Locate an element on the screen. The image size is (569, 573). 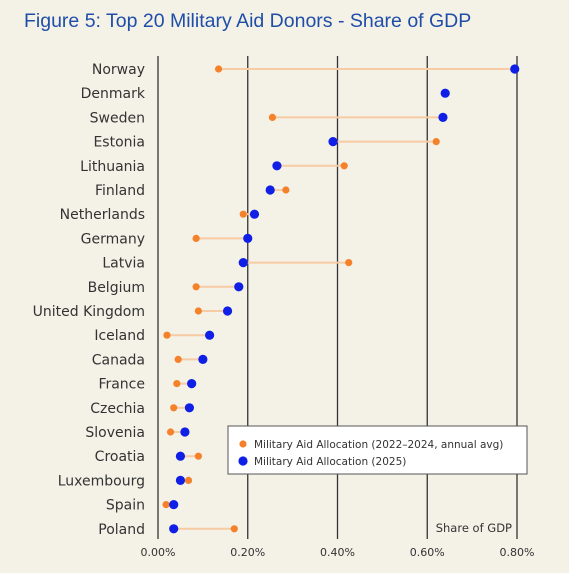
category-label: Iceland is located at coordinates (119, 336).